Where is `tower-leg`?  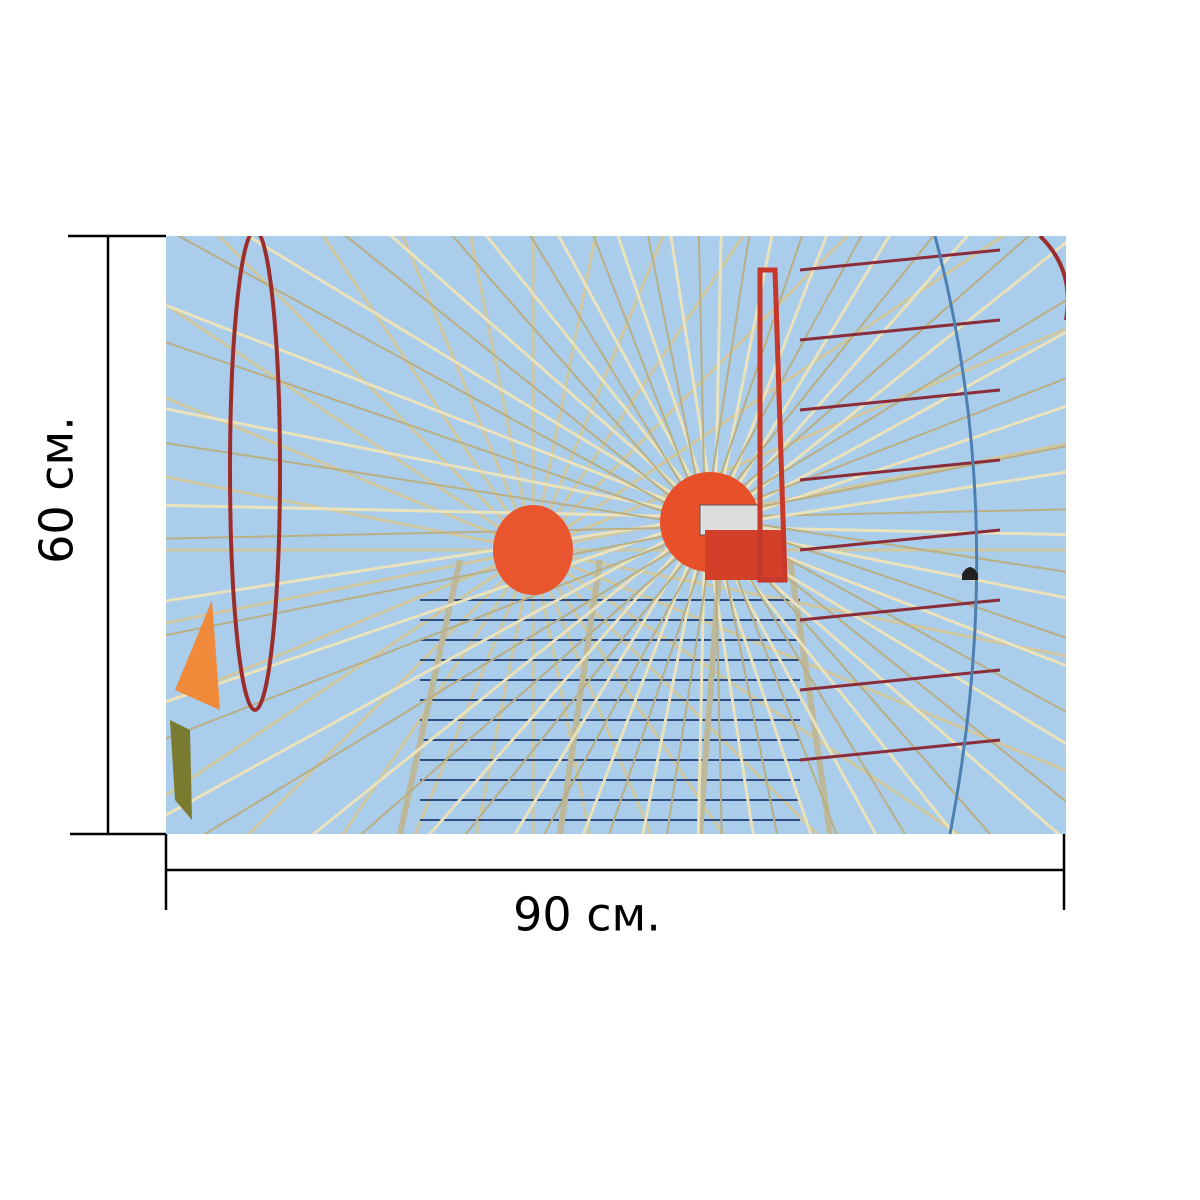 tower-leg is located at coordinates (580, 696).